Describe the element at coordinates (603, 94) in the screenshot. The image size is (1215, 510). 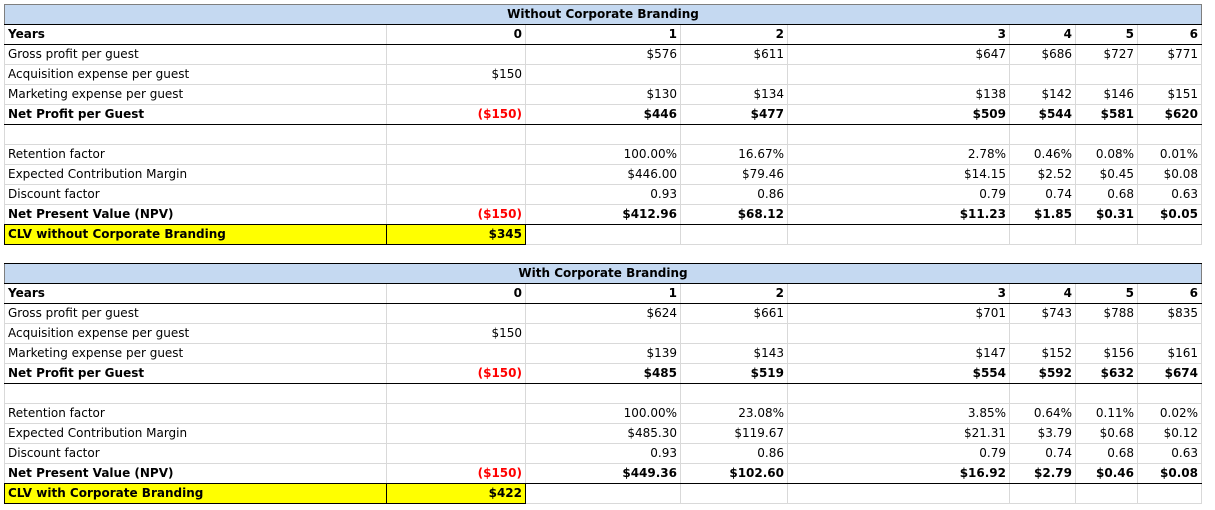
I see `mkt-value-year-1: $130` at that location.